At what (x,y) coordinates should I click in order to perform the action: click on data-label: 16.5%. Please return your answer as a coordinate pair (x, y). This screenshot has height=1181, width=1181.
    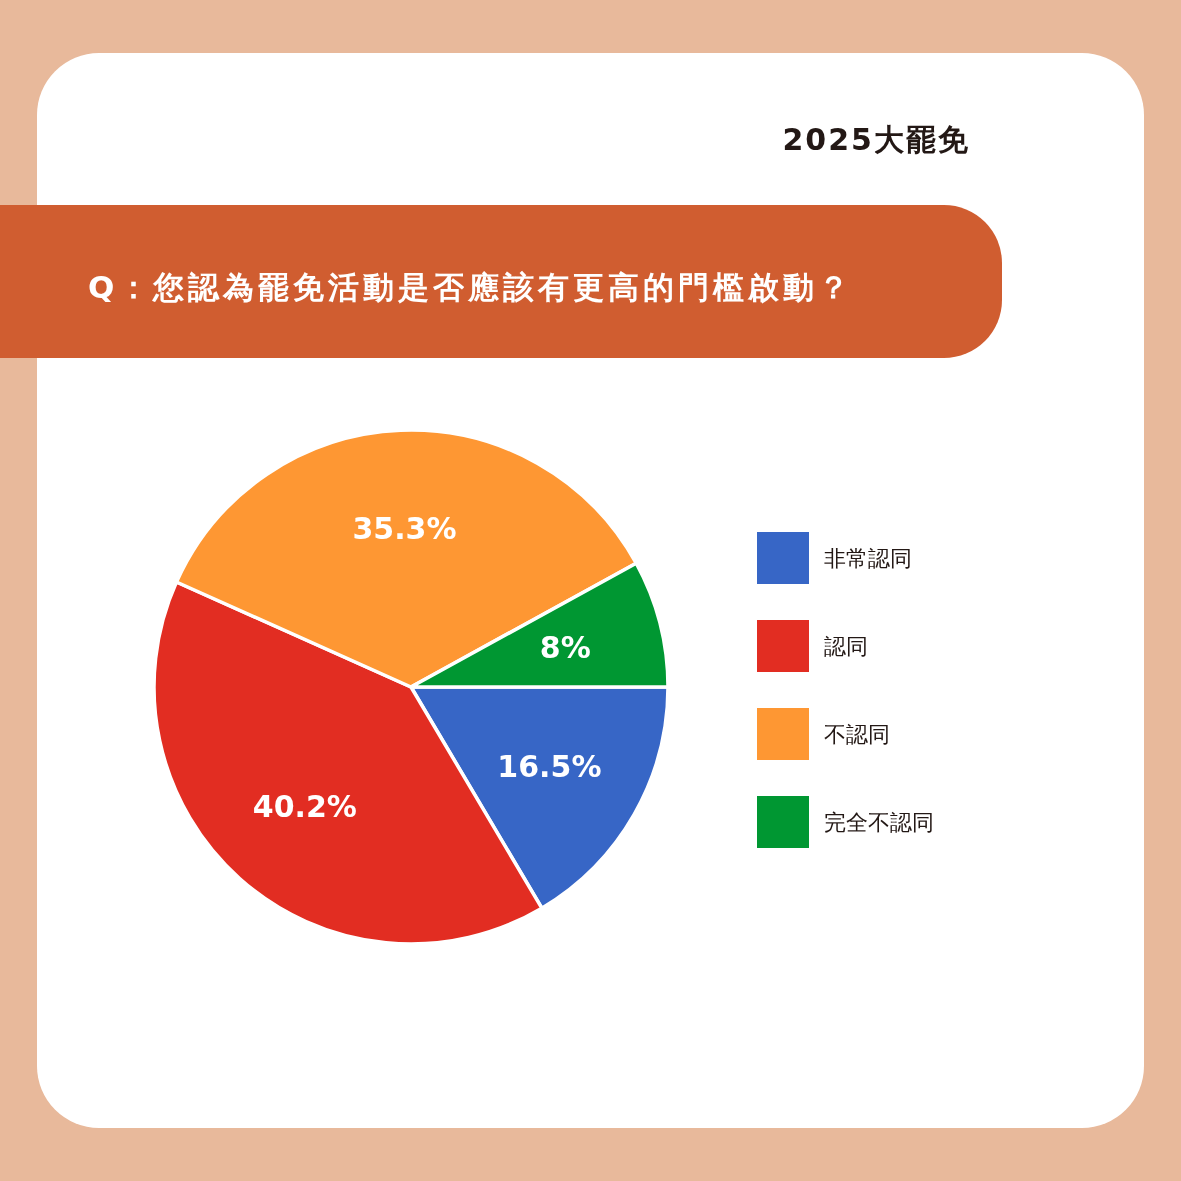
    Looking at the image, I should click on (549, 766).